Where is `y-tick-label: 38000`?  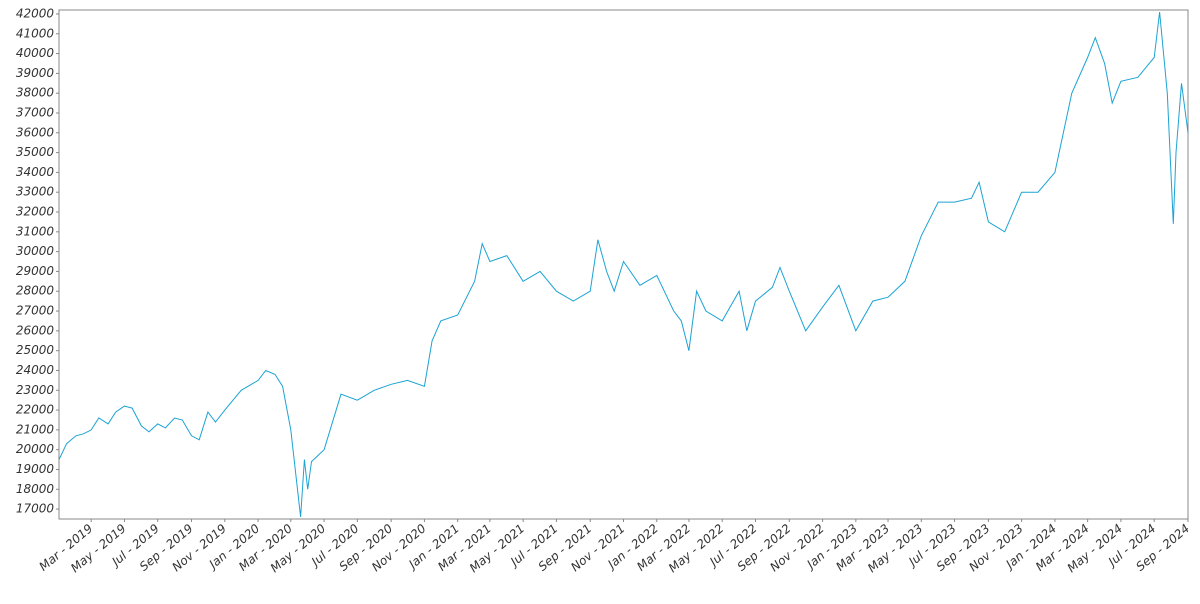 y-tick-label: 38000 is located at coordinates (35, 93).